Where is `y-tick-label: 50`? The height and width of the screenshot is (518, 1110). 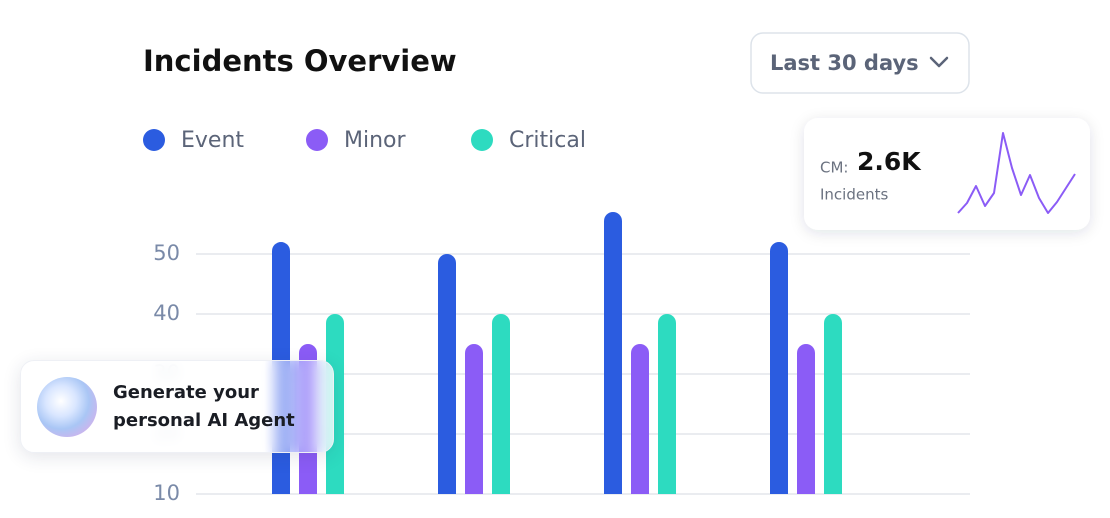
y-tick-label: 50 is located at coordinates (166, 253).